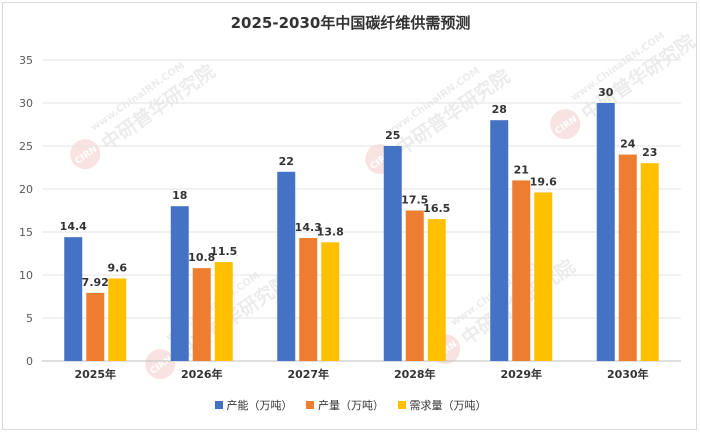 The width and height of the screenshot is (701, 434). I want to click on data-label: 28, so click(499, 109).